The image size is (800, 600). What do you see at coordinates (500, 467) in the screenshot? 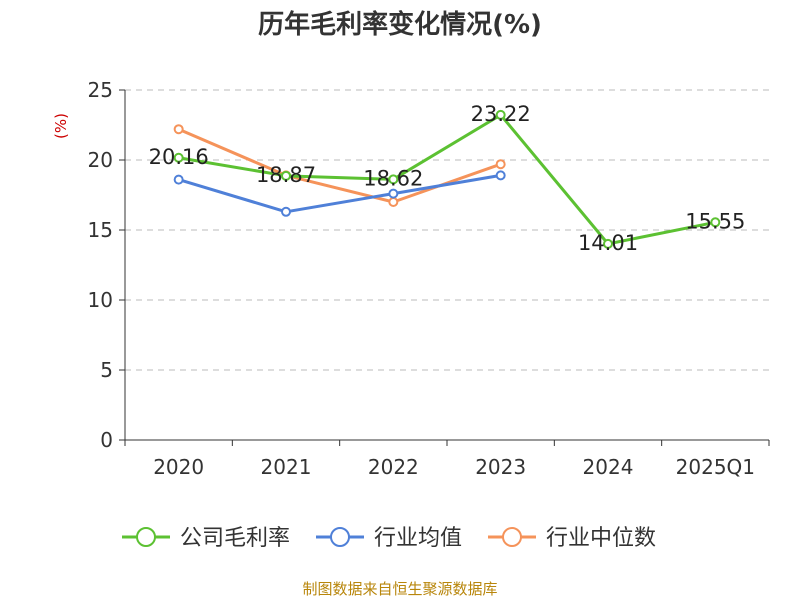
I see `x-tick-label: 2023` at bounding box center [500, 467].